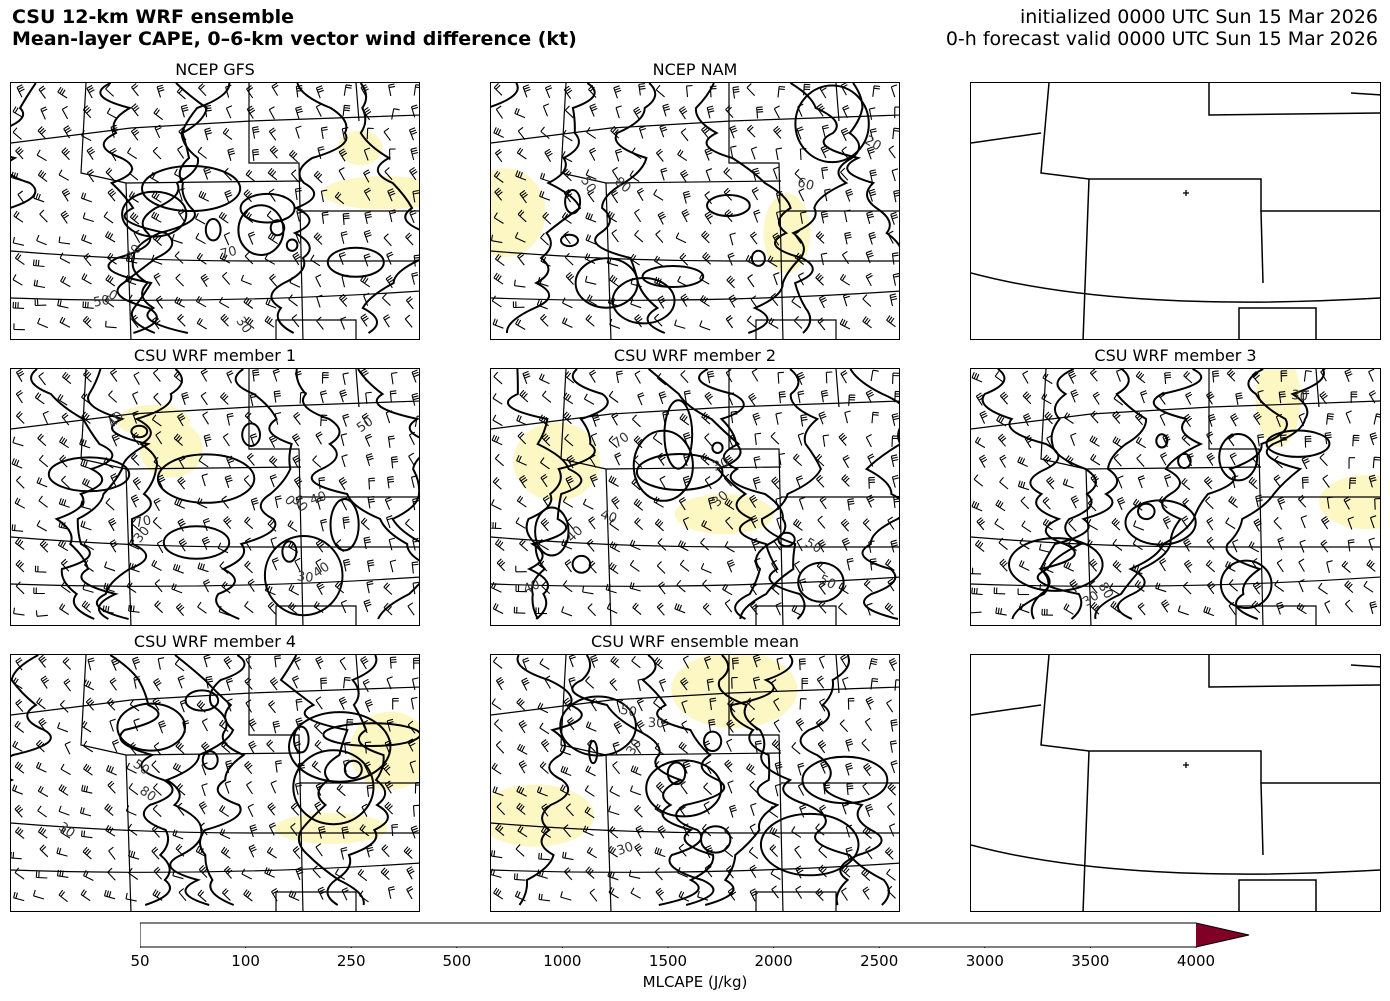 Image resolution: width=1390 pixels, height=1001 pixels. I want to click on m4-border-line, so click(191, 705).